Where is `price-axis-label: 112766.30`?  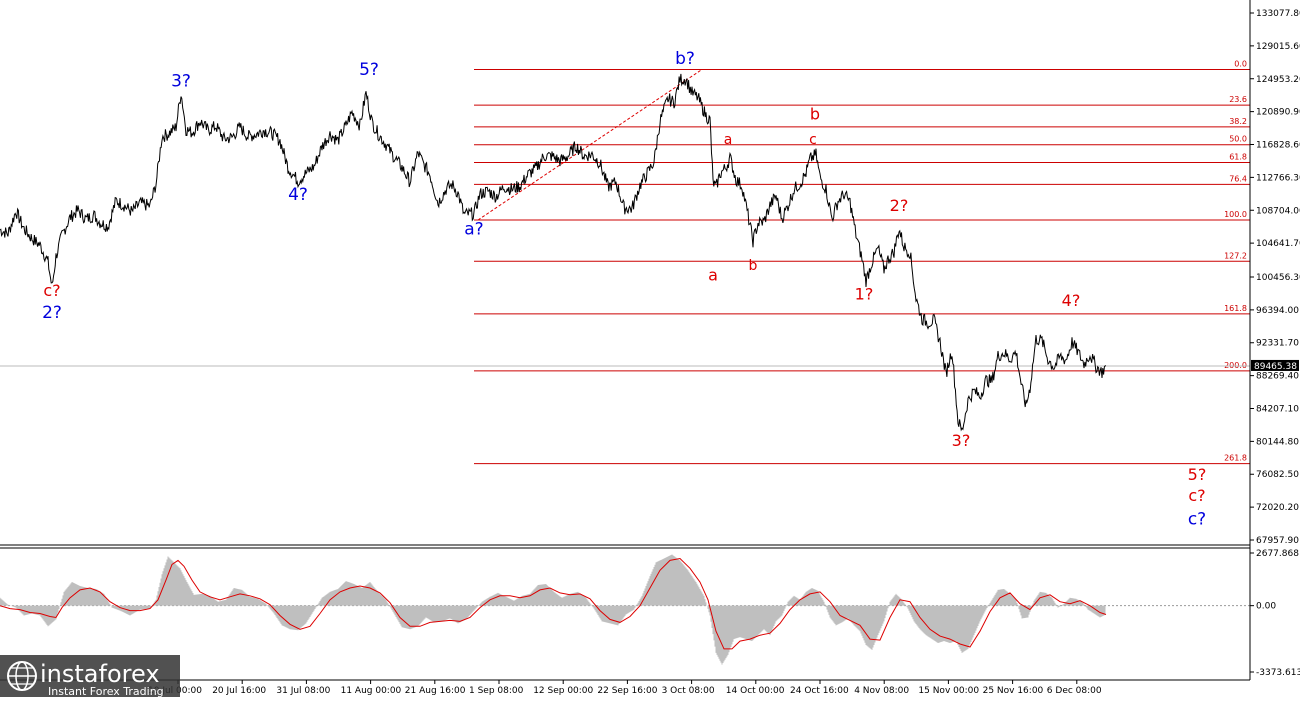 price-axis-label: 112766.30 is located at coordinates (1278, 178).